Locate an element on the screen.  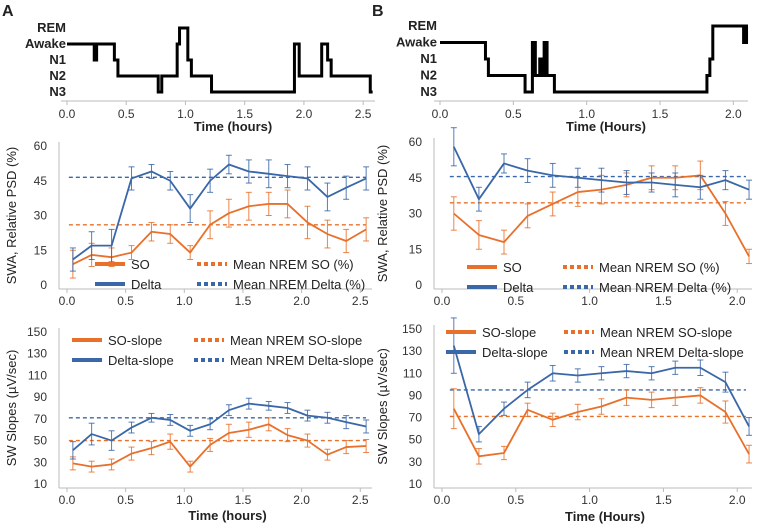
series-line-so is located at coordinates (219, 234).